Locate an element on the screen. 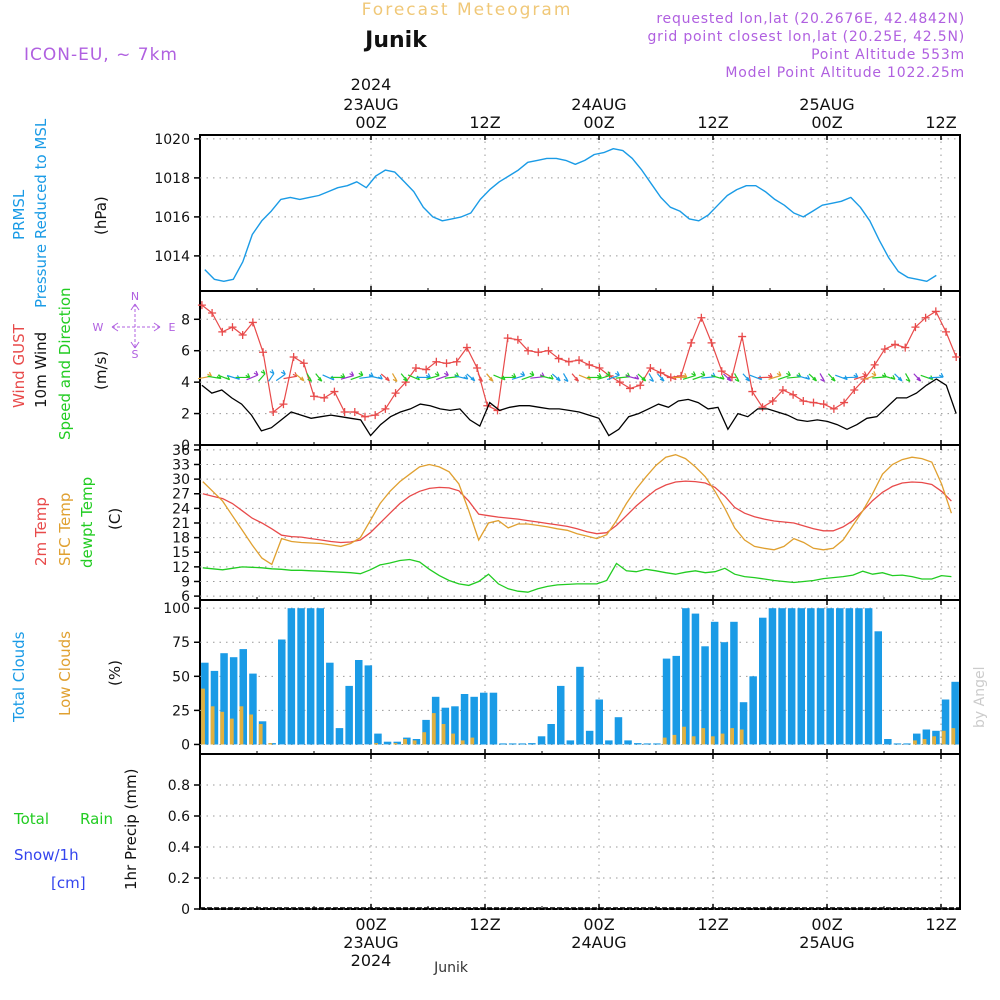  wind-10m-label: 10m Wind is located at coordinates (41, 370).